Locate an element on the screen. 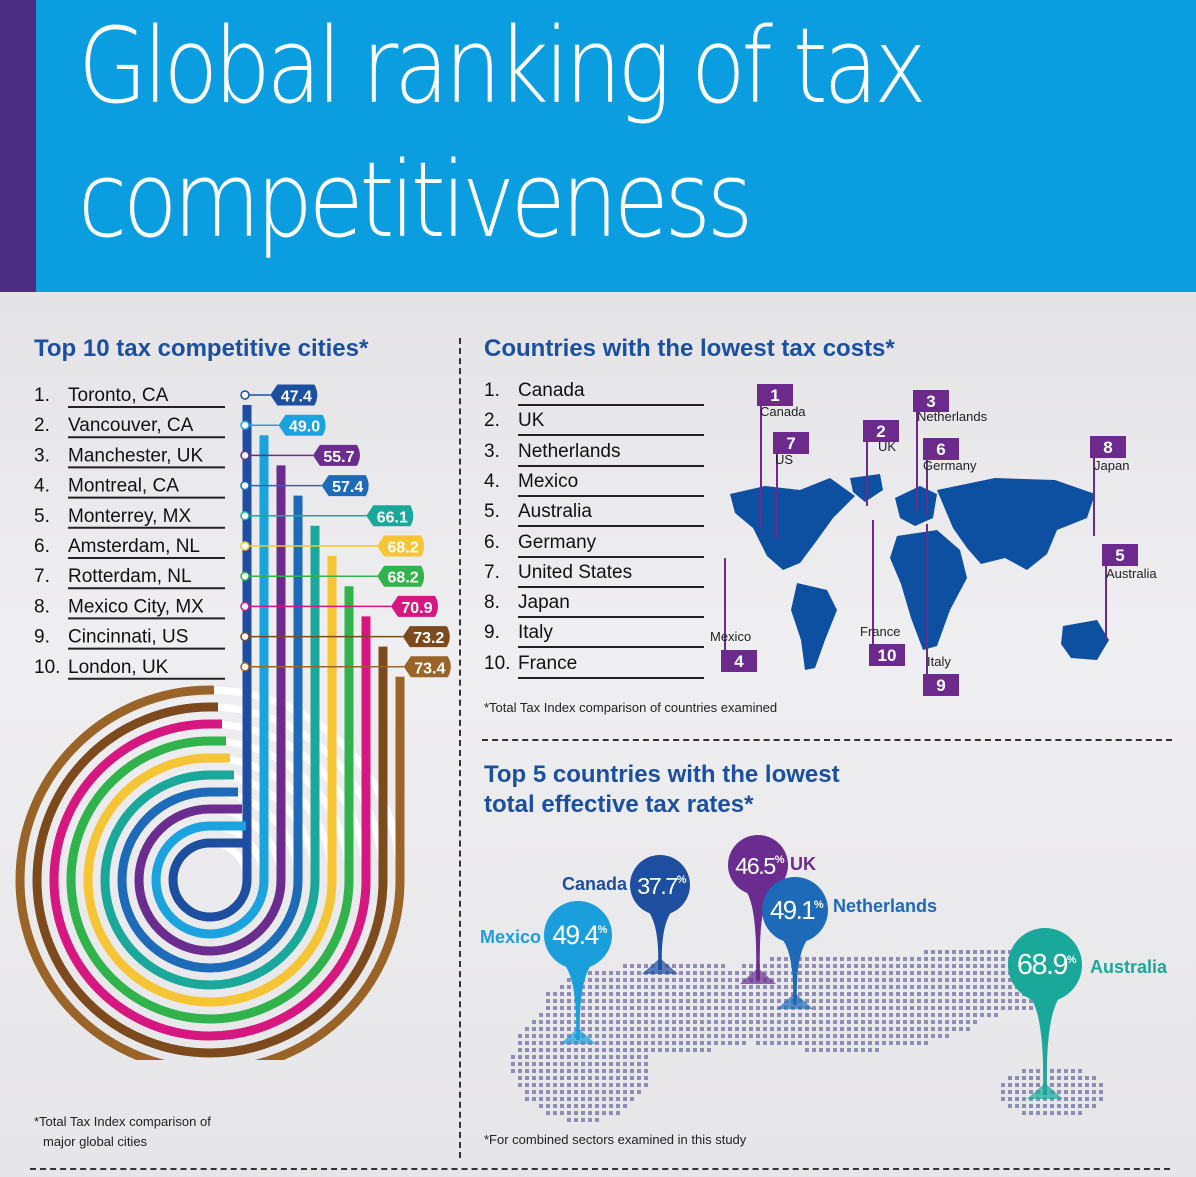 The width and height of the screenshot is (1196, 1177). city-value-label: 73.4 is located at coordinates (429, 668).